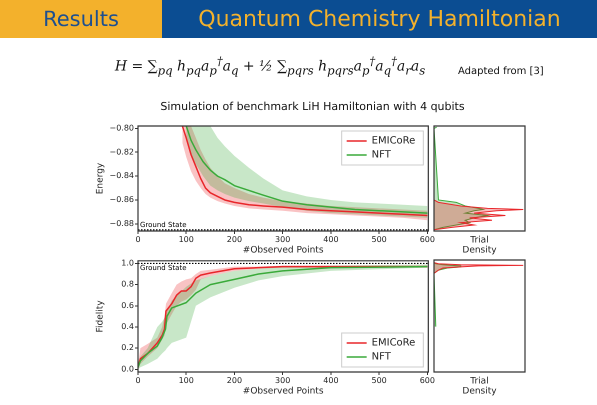 The image size is (597, 405). Describe the element at coordinates (121, 127) in the screenshot. I see `y-tick-label: −0.80` at that location.